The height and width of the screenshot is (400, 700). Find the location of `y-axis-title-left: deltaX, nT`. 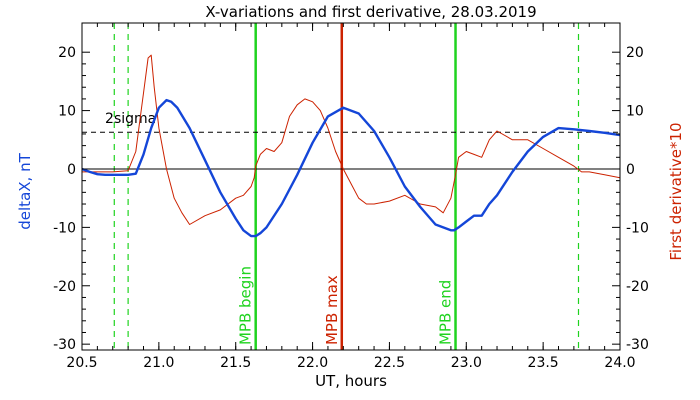

y-axis-title-left: deltaX, nT is located at coordinates (25, 190).